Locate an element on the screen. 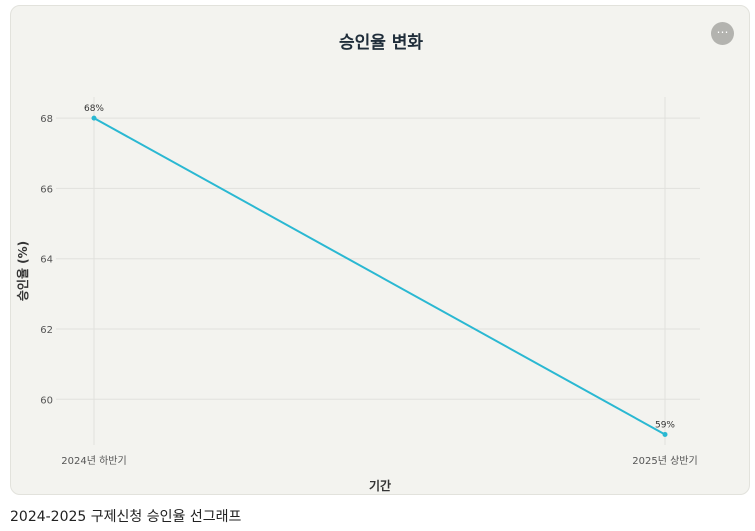 The width and height of the screenshot is (755, 531). x-axis-title: 기간 is located at coordinates (380, 485).